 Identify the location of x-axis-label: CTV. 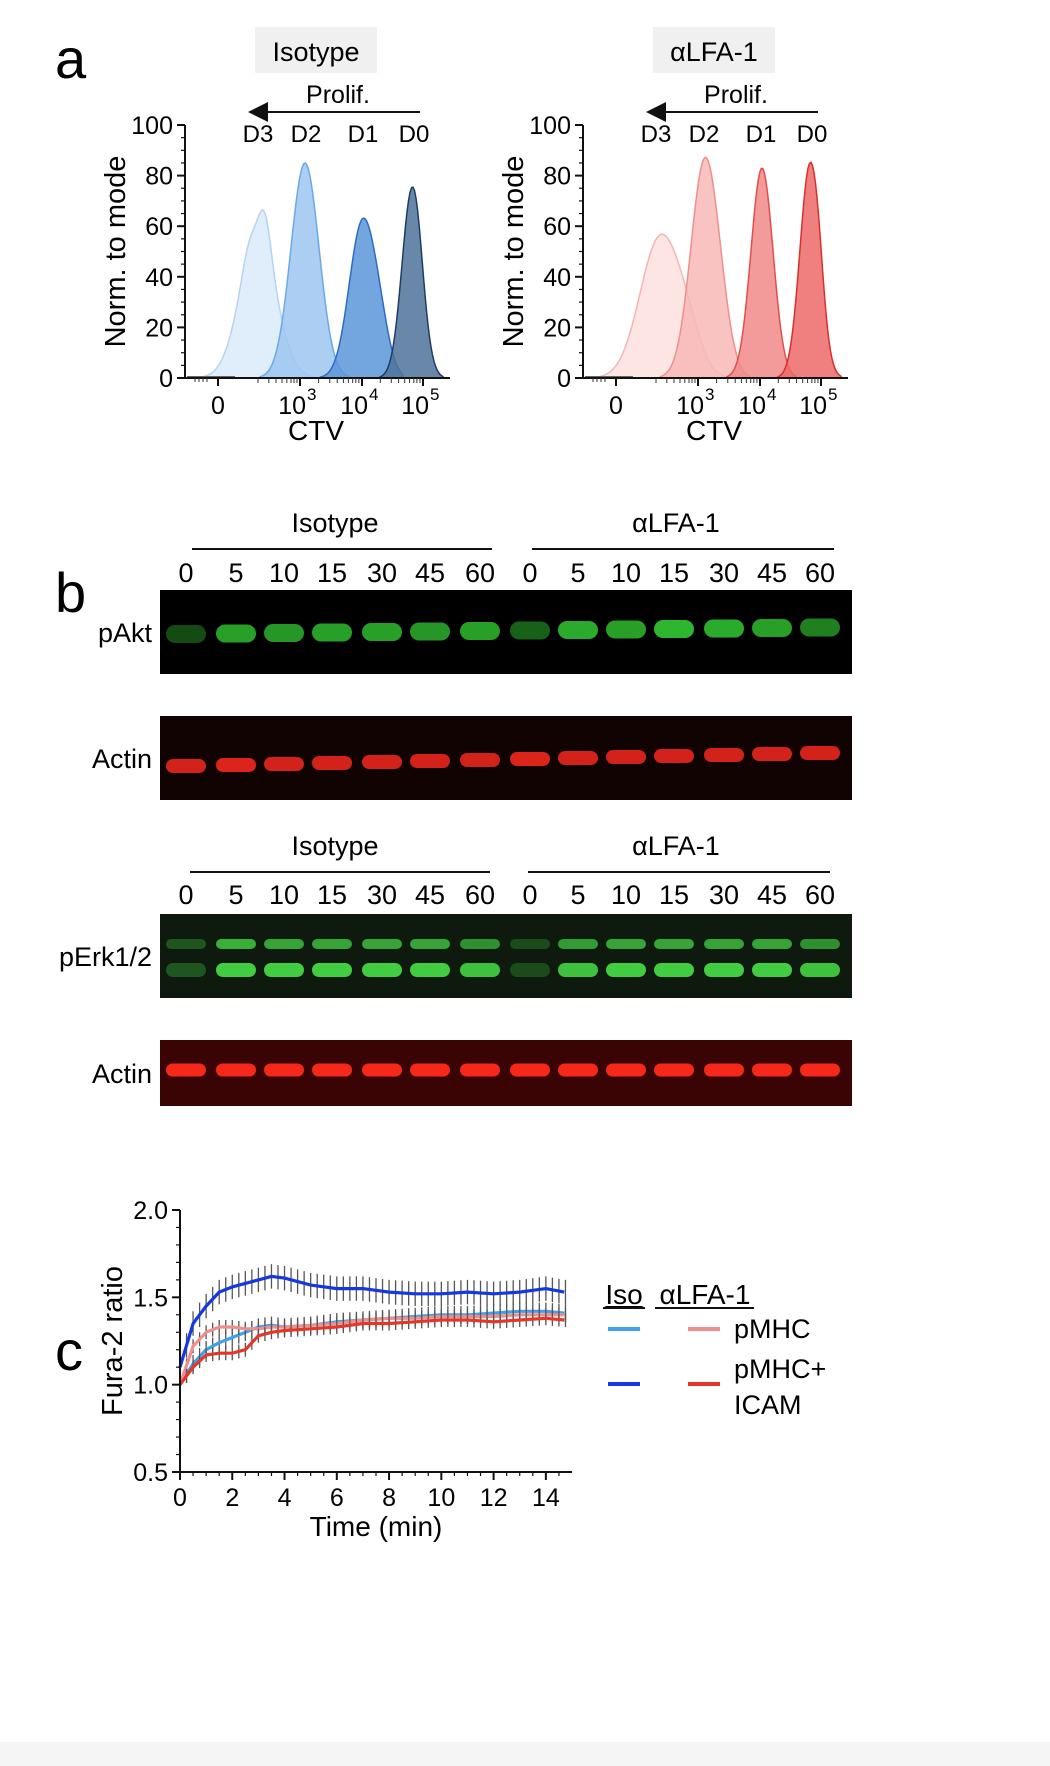
(316, 430).